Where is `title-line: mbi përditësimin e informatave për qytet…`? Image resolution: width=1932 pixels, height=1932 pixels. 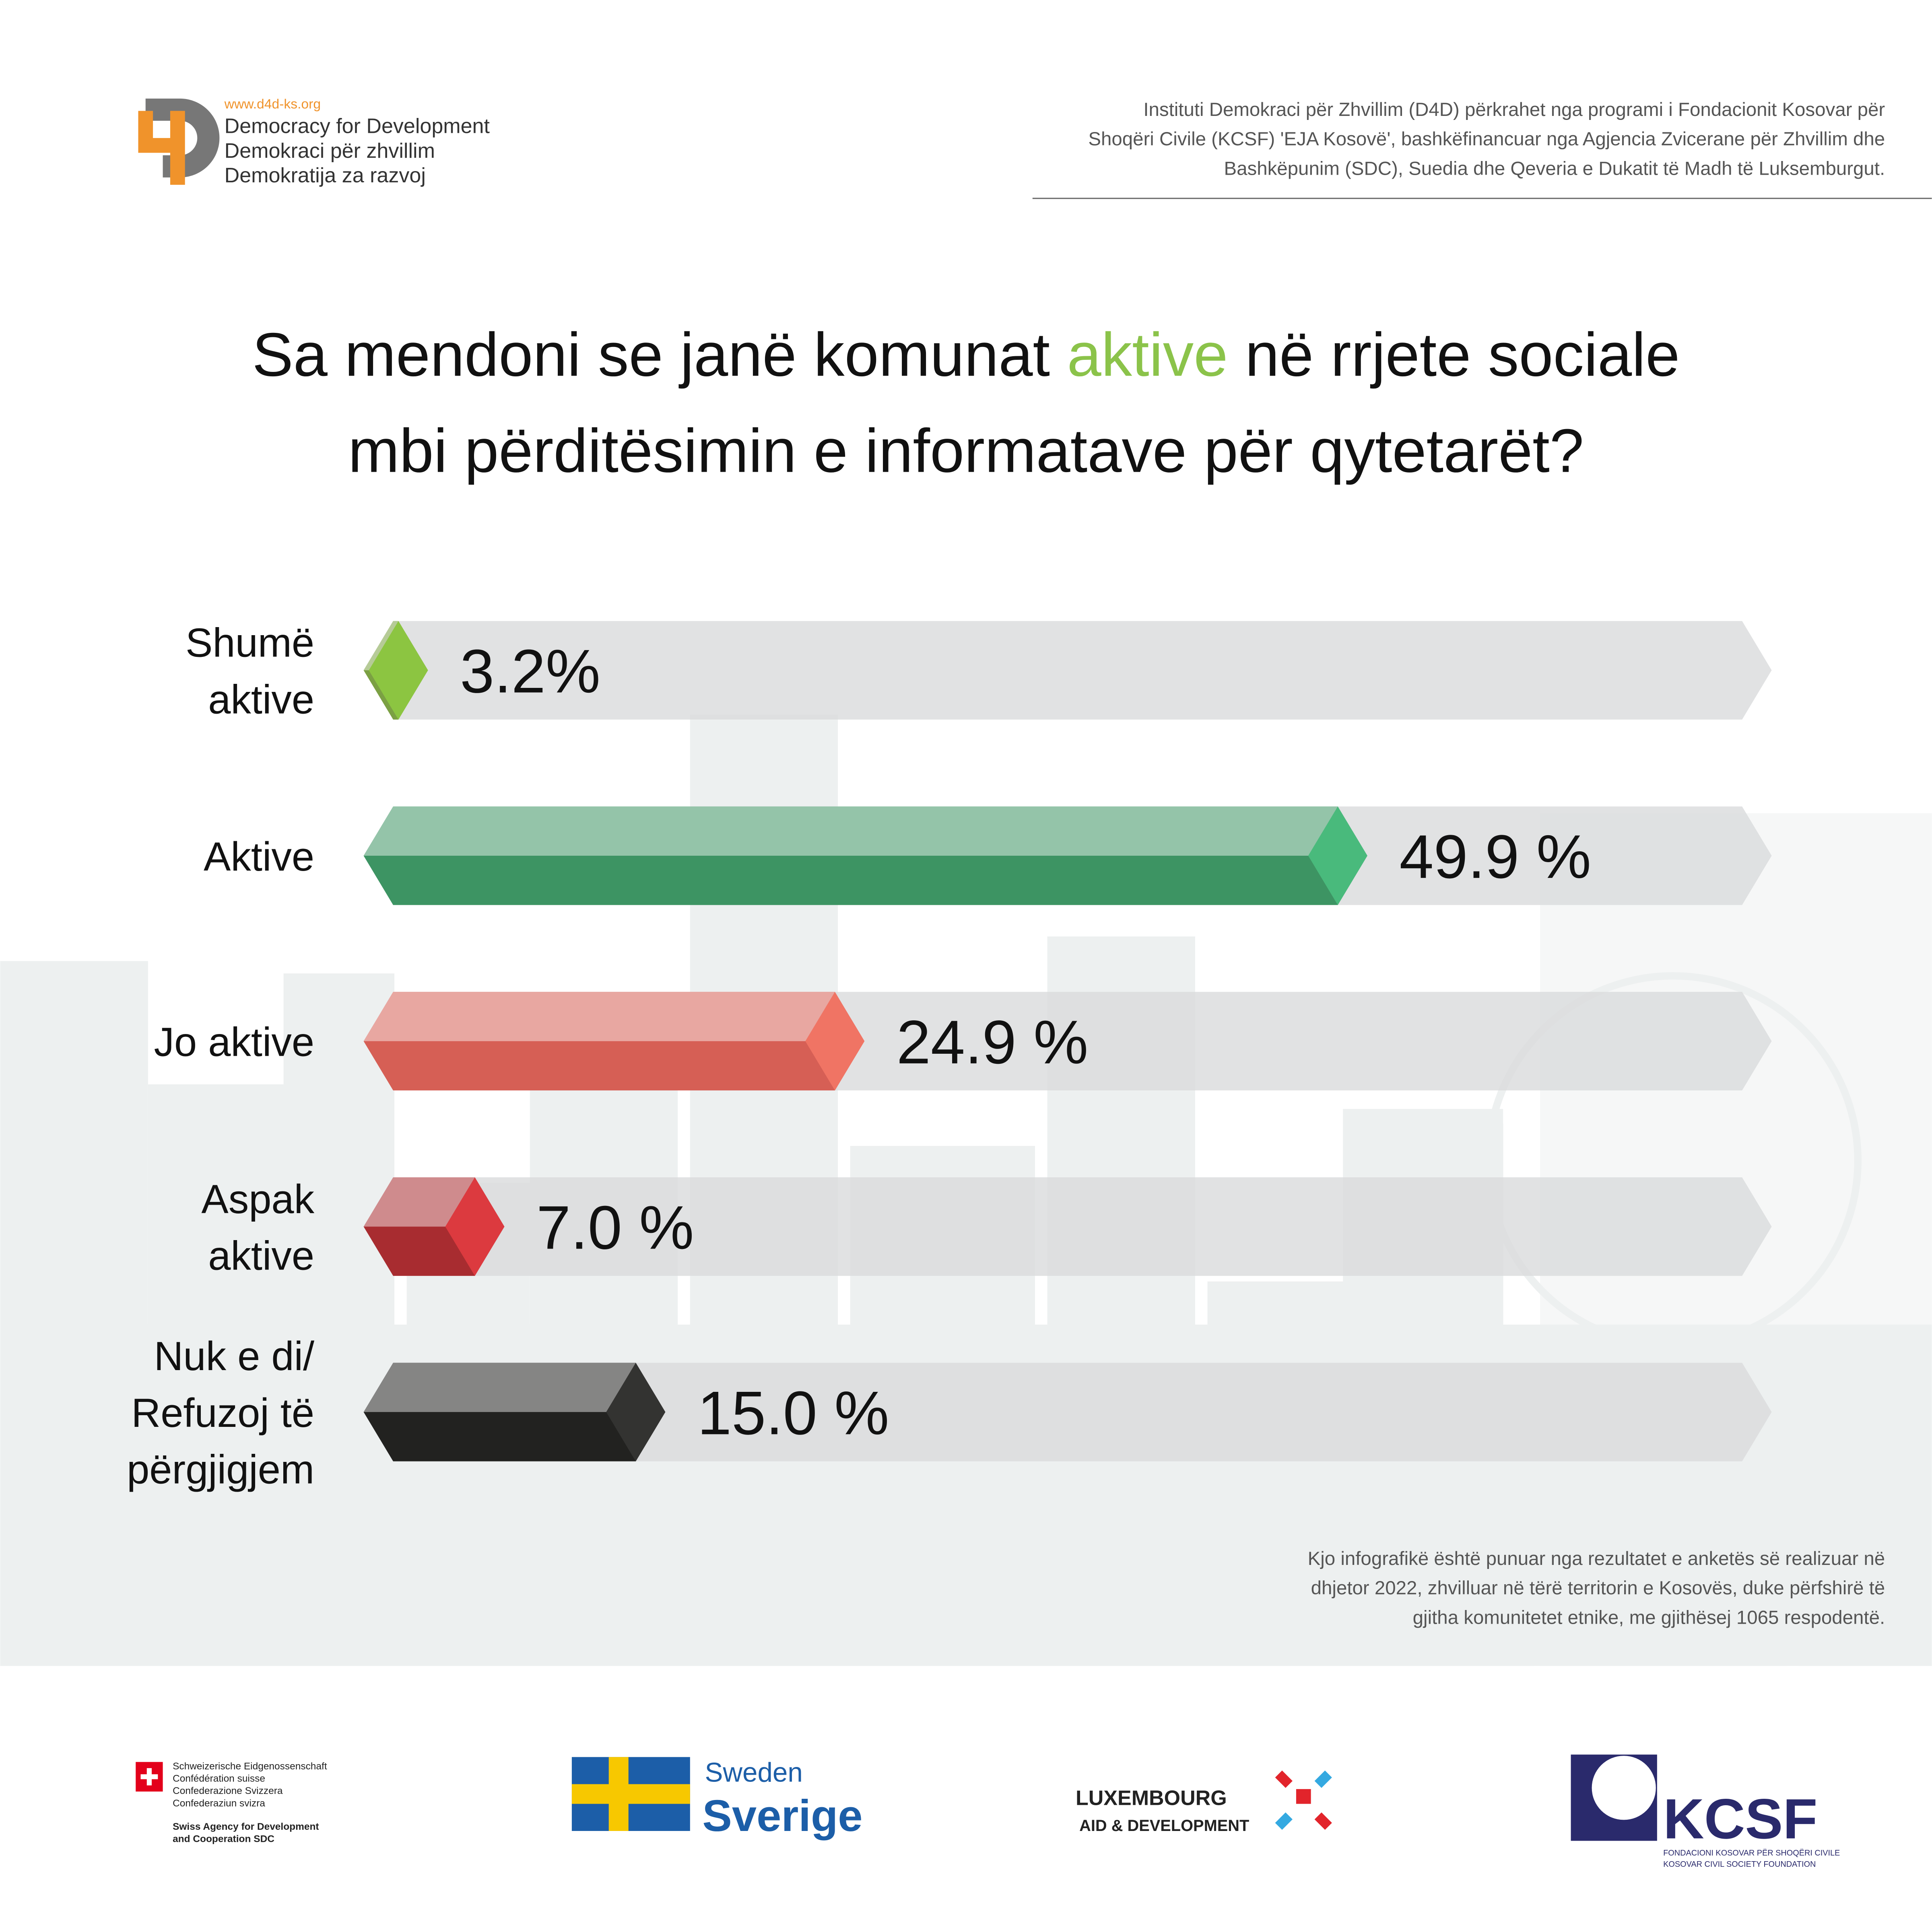
title-line: mbi përditësimin e informatave për qytet… is located at coordinates (966, 450).